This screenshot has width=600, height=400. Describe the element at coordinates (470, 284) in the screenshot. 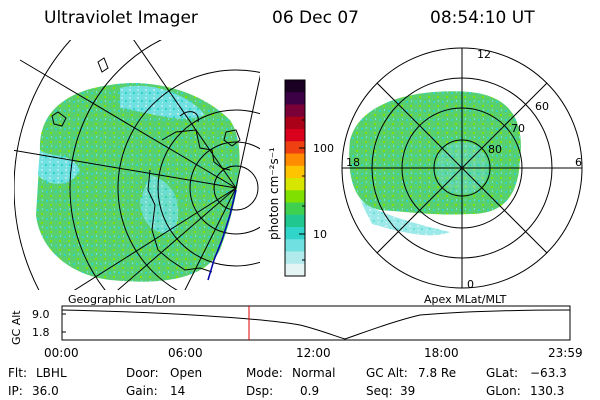

I see `mlt-label-0: 0` at that location.